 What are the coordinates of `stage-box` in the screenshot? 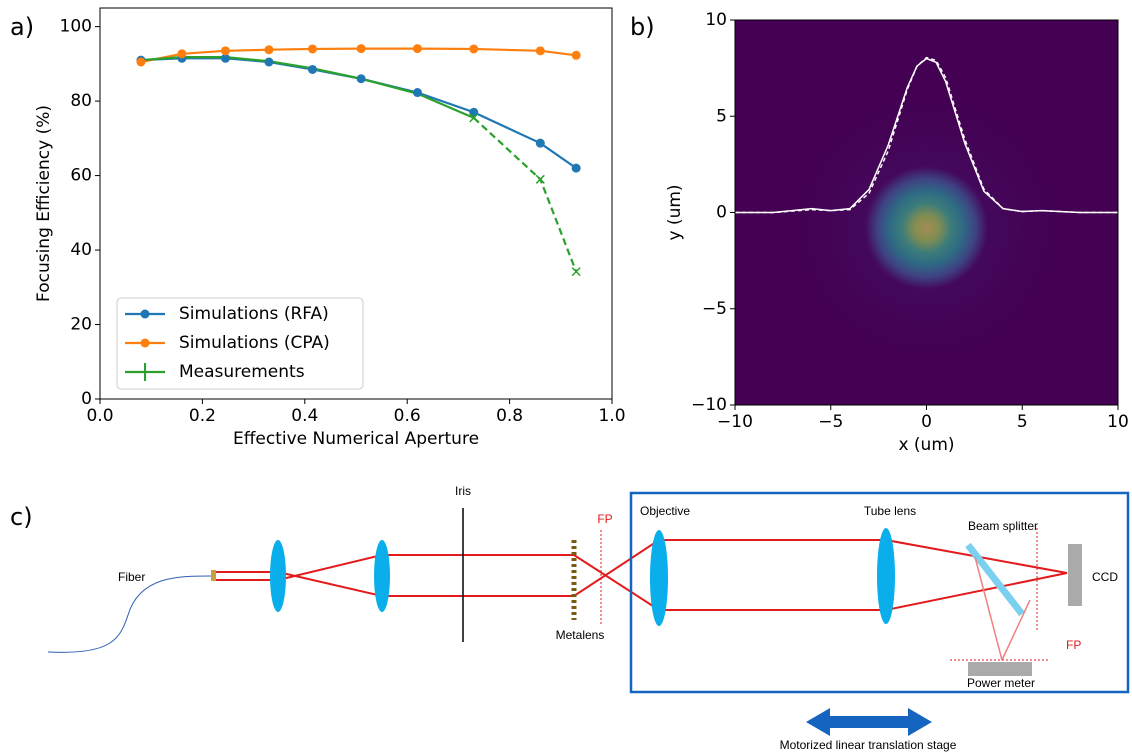 It's located at (879, 592).